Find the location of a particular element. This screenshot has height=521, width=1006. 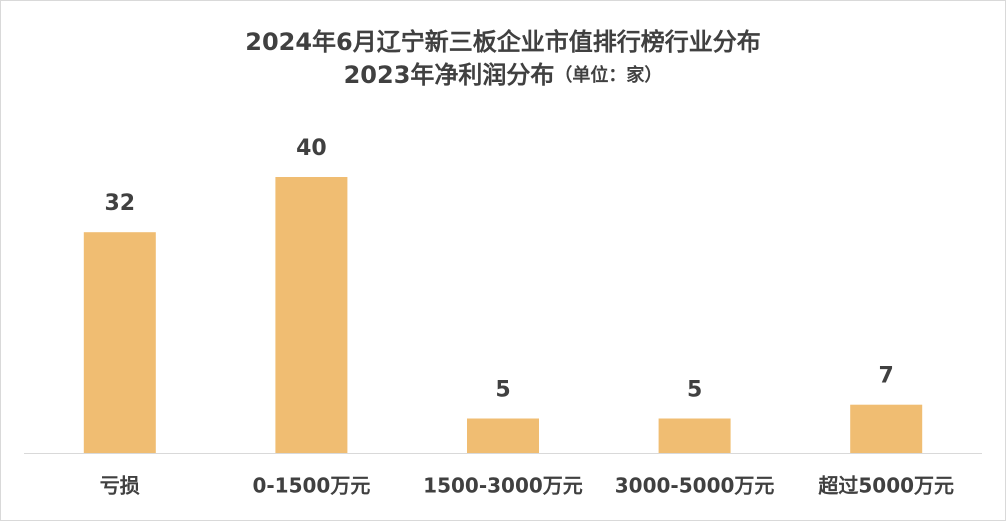

x-tick-label: 0-1500万元 is located at coordinates (311, 486).